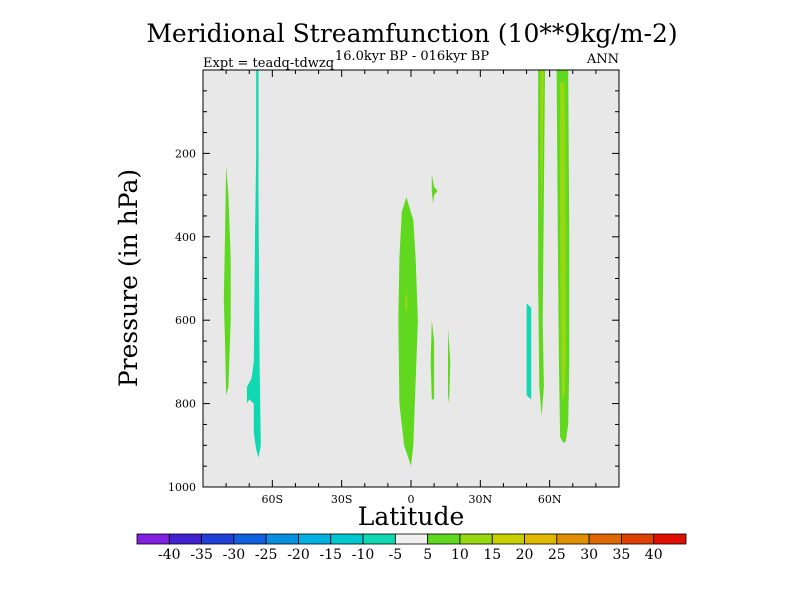 This screenshot has width=800, height=600. I want to click on y-axis-title: Pressure (in hPa), so click(128, 278).